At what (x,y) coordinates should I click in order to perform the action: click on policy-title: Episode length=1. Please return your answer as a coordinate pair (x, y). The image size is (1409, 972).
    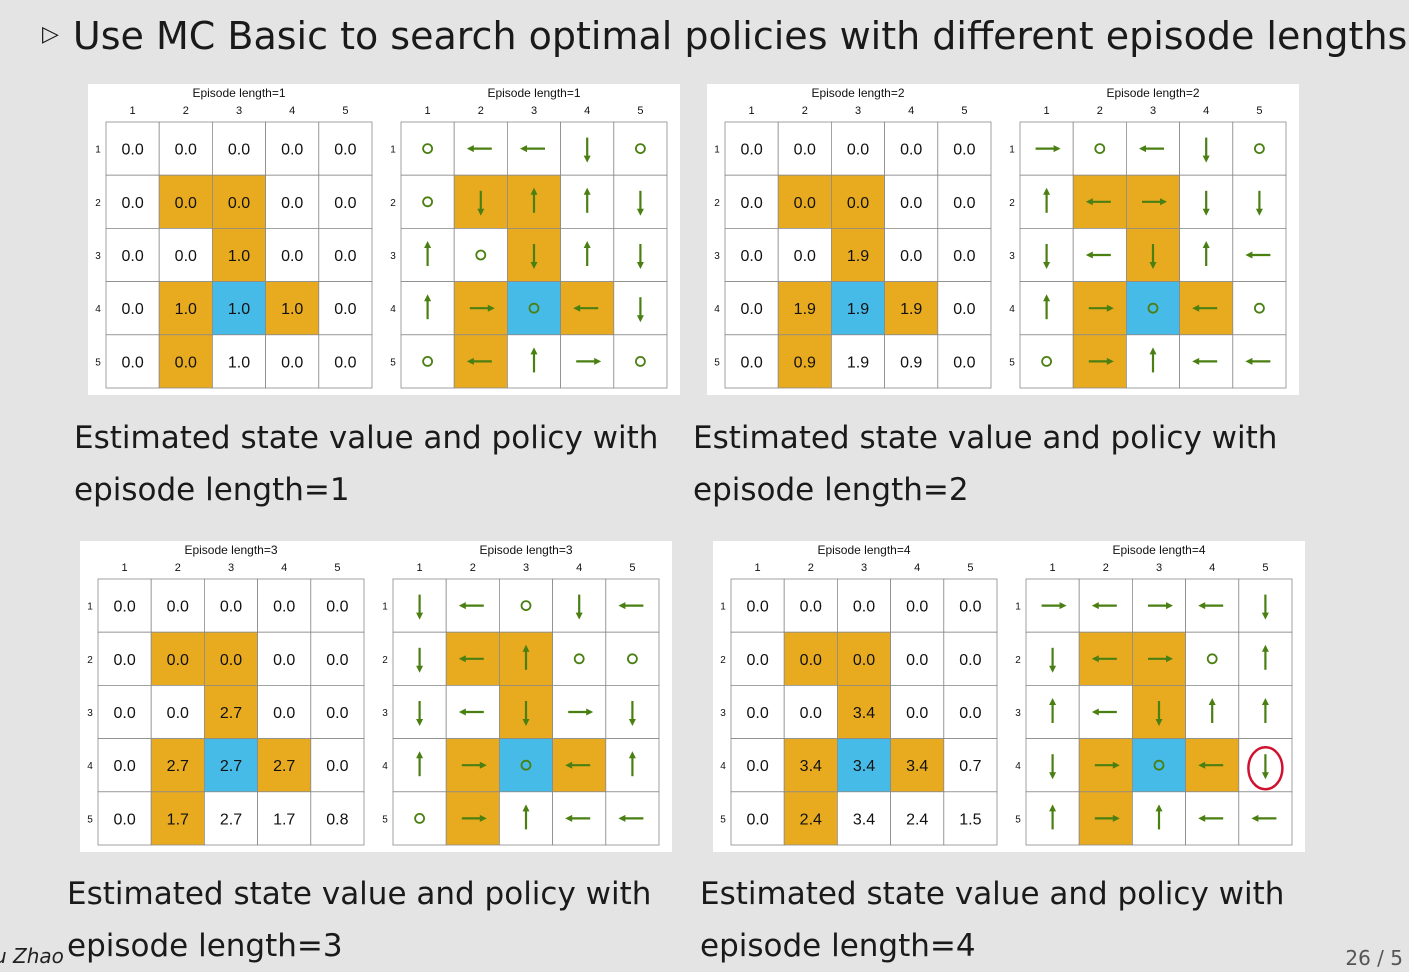
    Looking at the image, I should click on (533, 93).